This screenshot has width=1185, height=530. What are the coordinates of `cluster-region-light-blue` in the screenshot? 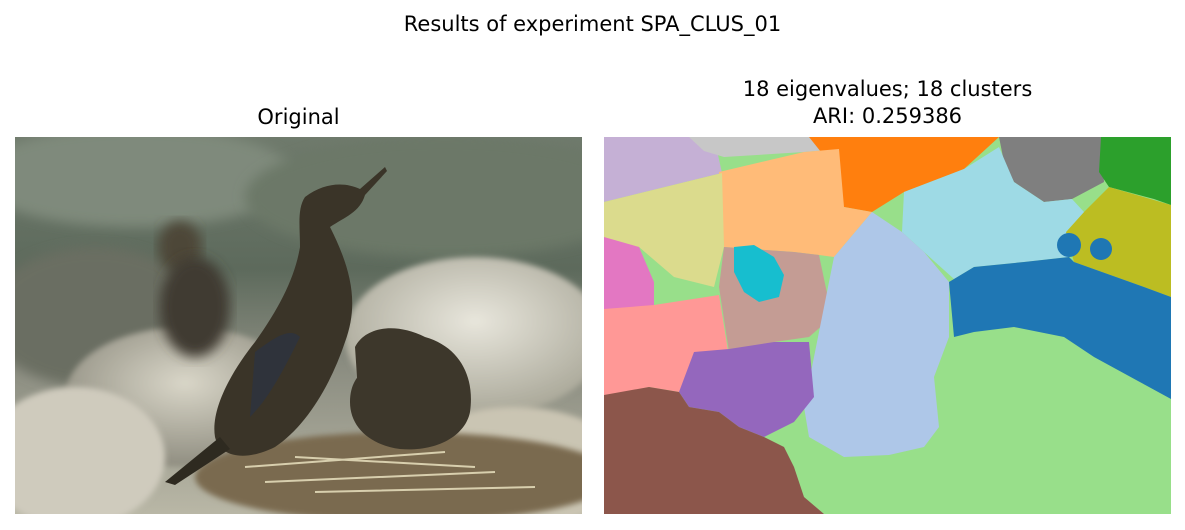 It's located at (876, 334).